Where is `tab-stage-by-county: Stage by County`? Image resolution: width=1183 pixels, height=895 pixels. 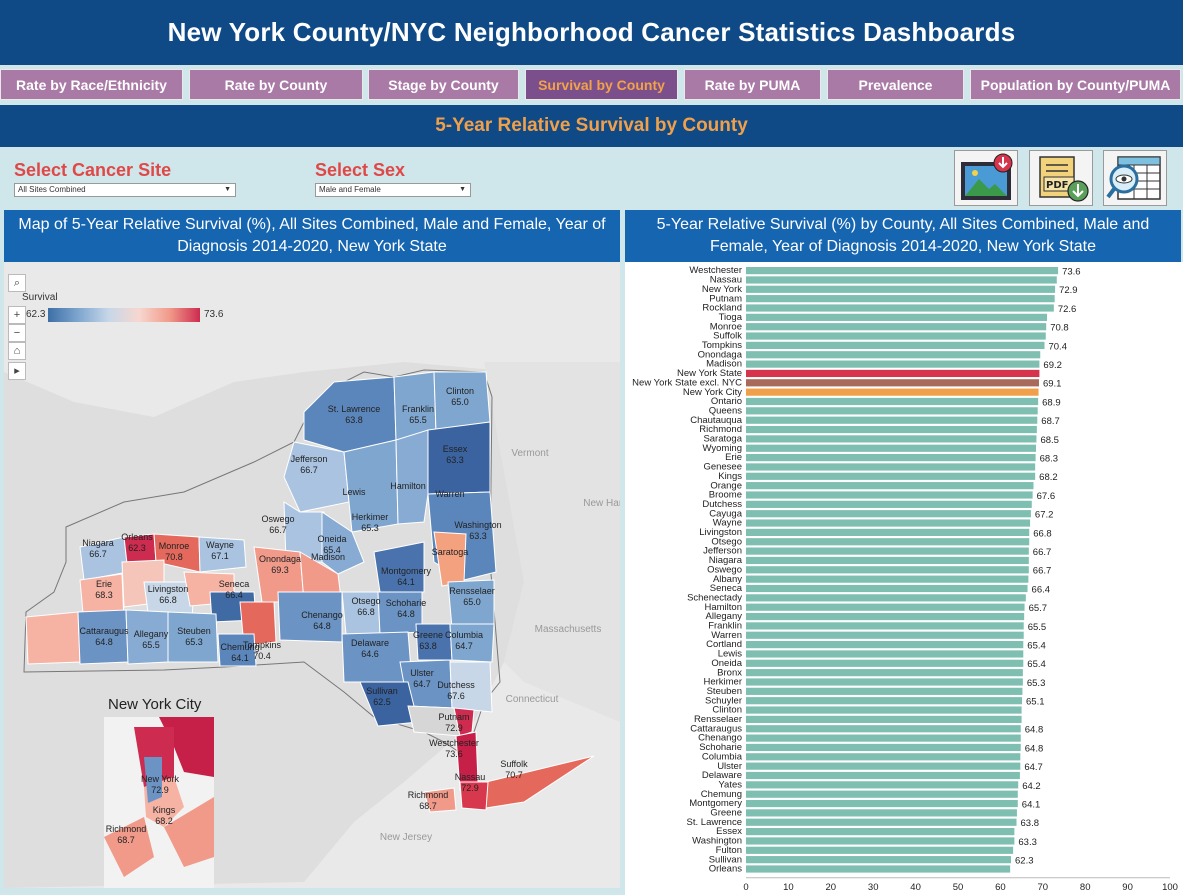 tab-stage-by-county: Stage by County is located at coordinates (443, 84).